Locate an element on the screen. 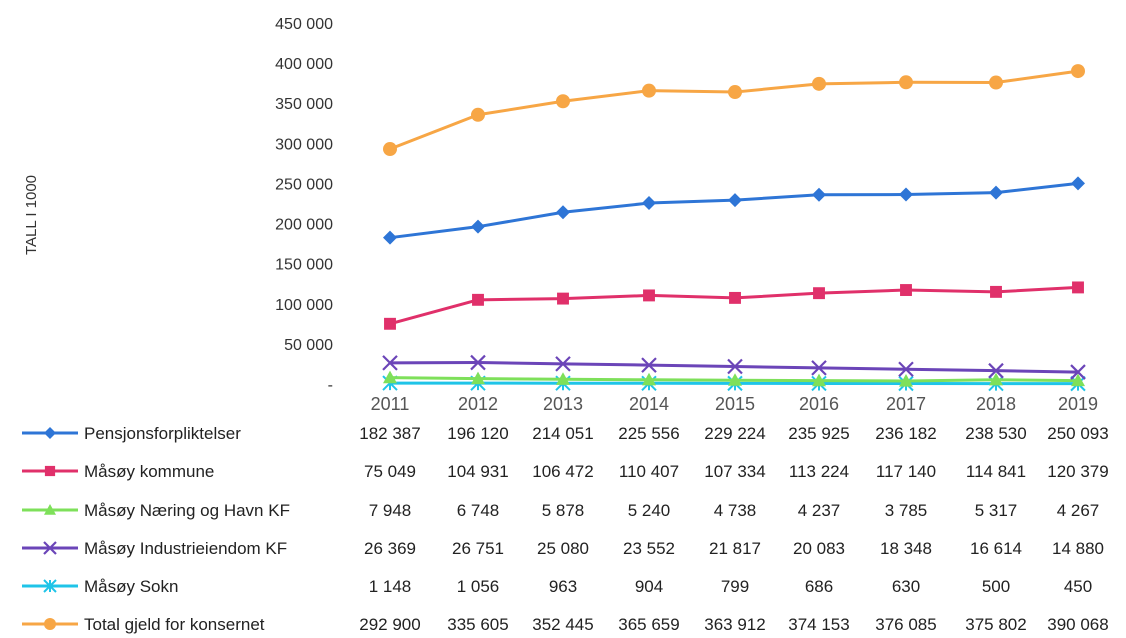 This screenshot has width=1126, height=638. table-cell: 26 751 is located at coordinates (478, 548).